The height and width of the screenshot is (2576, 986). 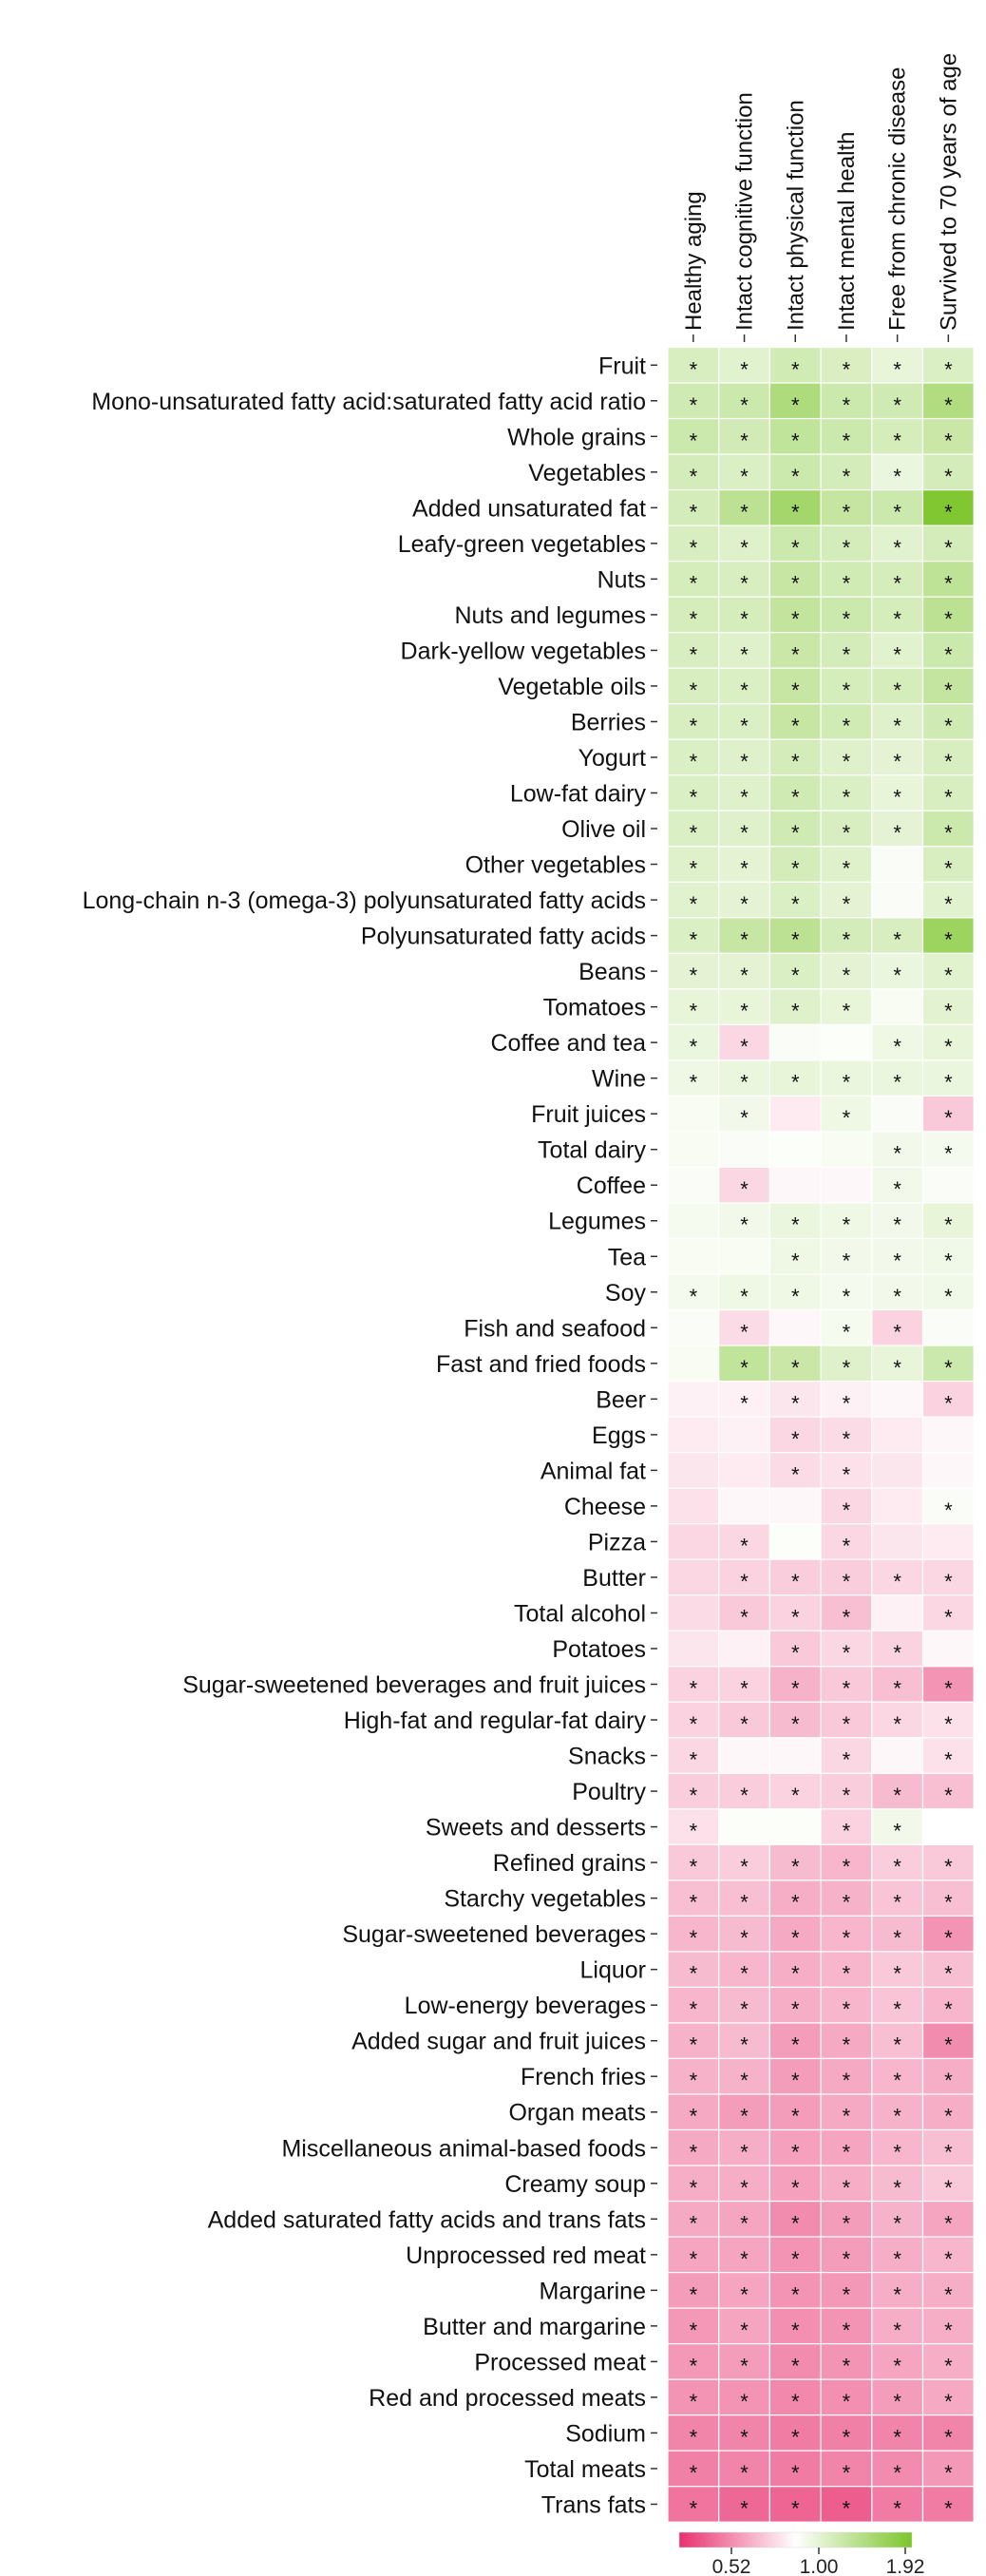 I want to click on row-label: Olive oil, so click(x=603, y=829).